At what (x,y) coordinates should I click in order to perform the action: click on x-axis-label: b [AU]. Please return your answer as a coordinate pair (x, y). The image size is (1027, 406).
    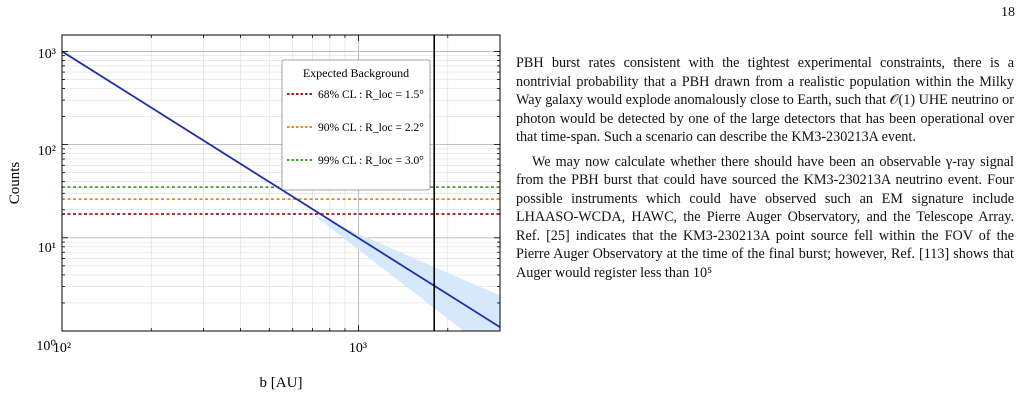
    Looking at the image, I should click on (281, 383).